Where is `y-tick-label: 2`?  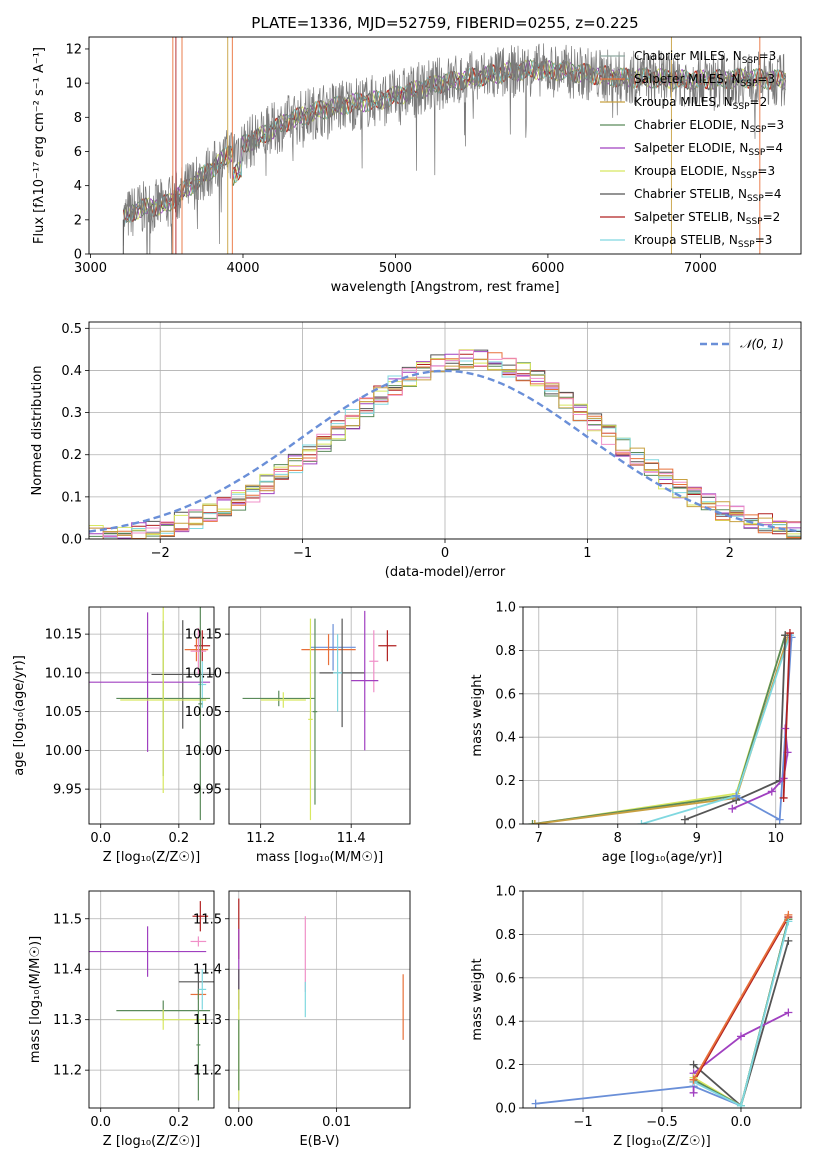 y-tick-label: 2 is located at coordinates (78, 220).